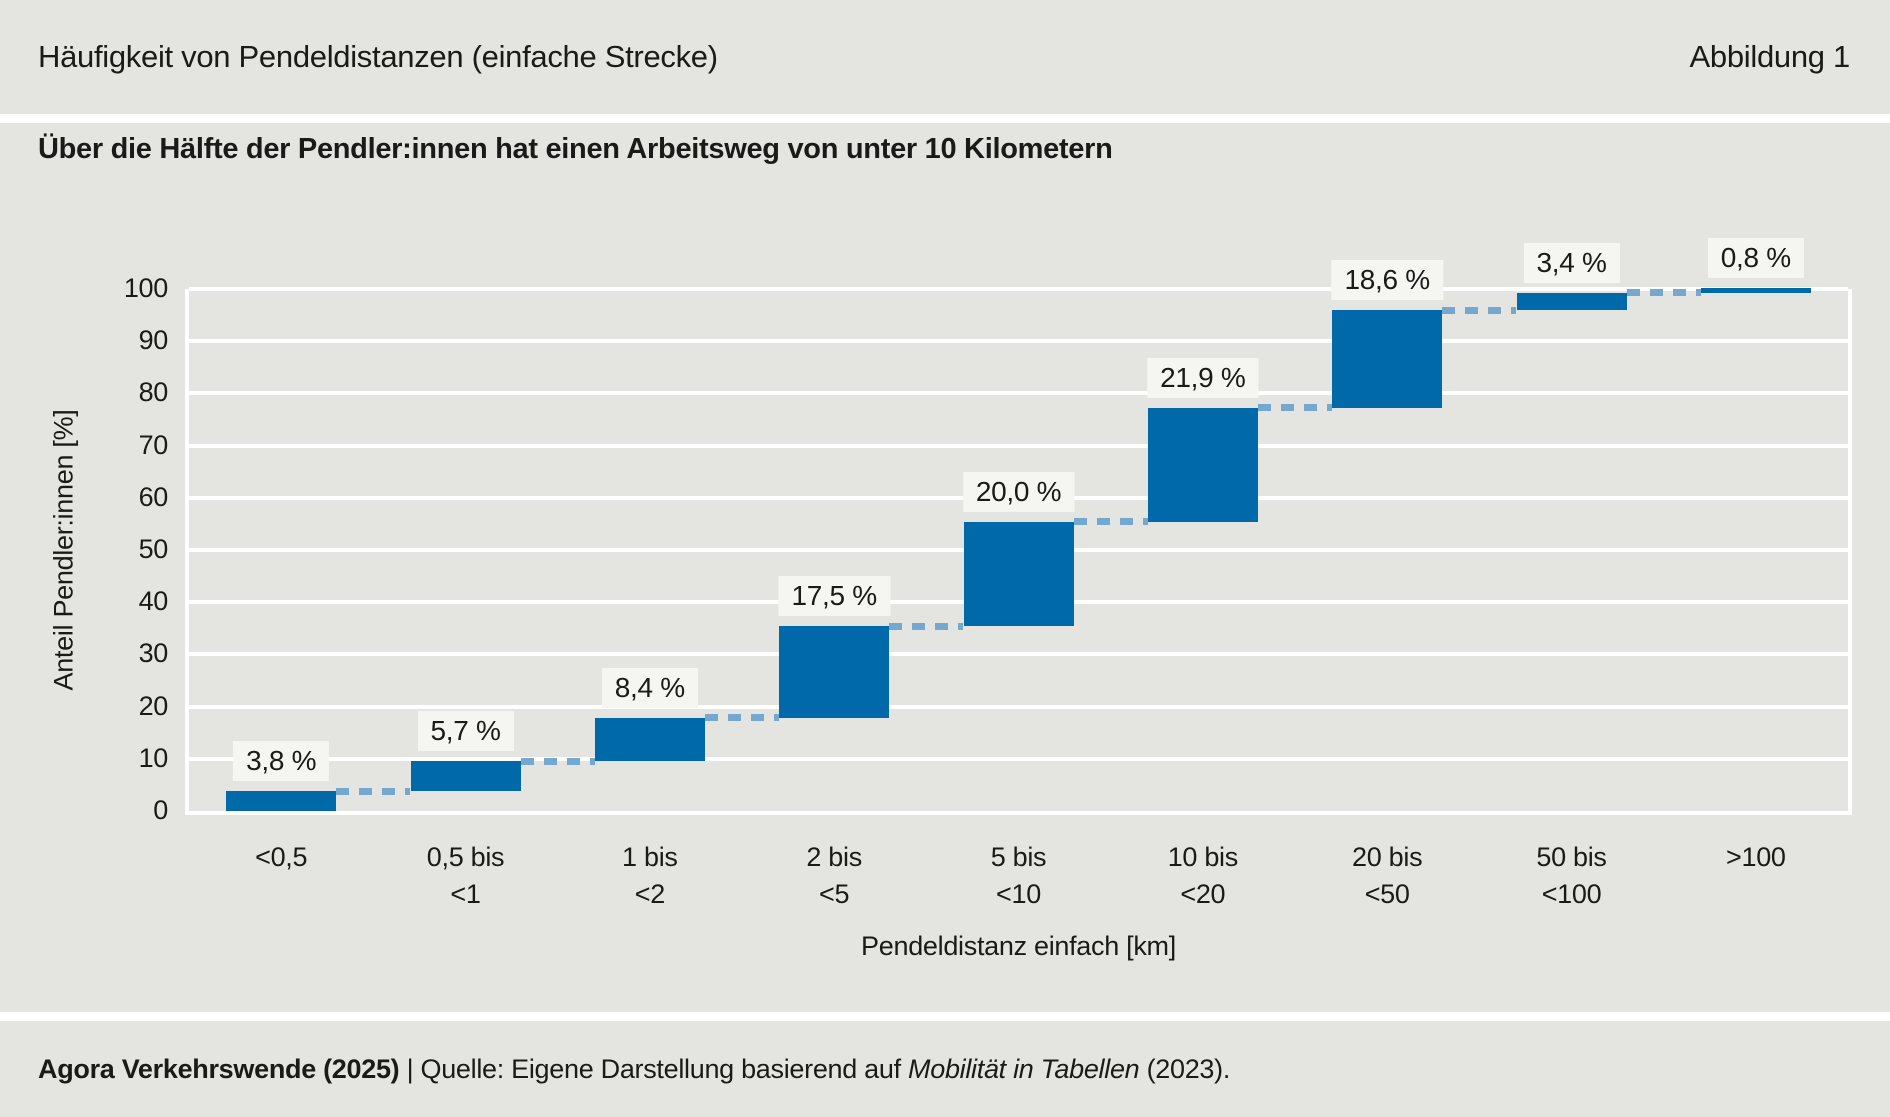  Describe the element at coordinates (160, 810) in the screenshot. I see `y-tick-0: 0` at that location.